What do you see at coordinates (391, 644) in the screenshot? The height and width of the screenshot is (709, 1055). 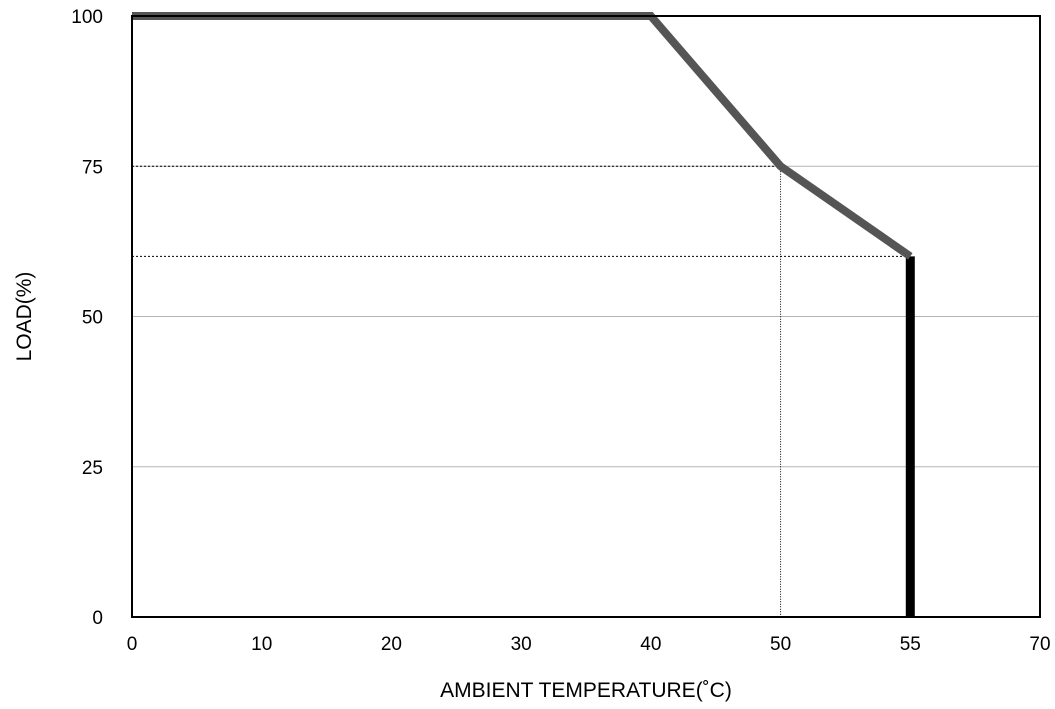 I see `x-tick-label-20: 20` at bounding box center [391, 644].